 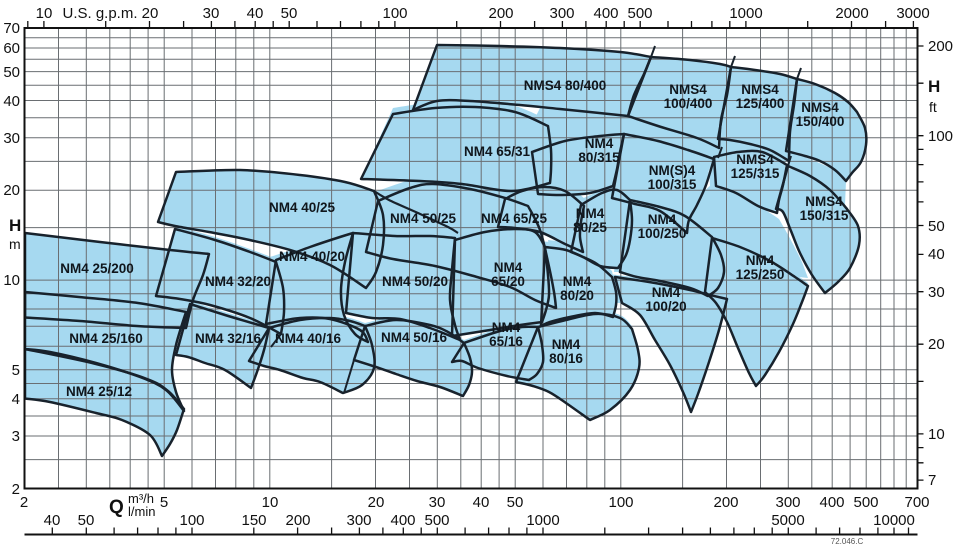 What do you see at coordinates (116, 507) in the screenshot?
I see `svg-text: Q` at bounding box center [116, 507].